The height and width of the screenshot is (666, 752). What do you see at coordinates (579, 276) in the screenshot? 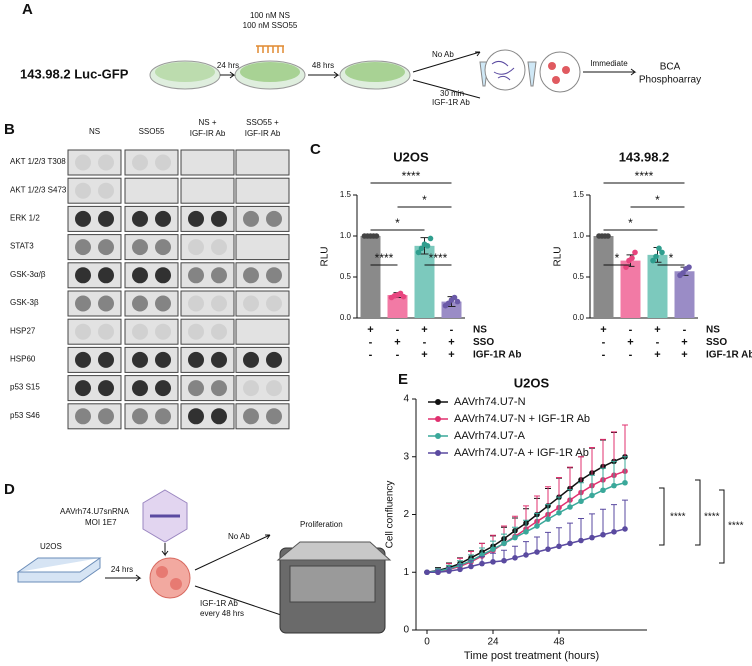
I see `y-tick-label: 0.5` at bounding box center [579, 276].